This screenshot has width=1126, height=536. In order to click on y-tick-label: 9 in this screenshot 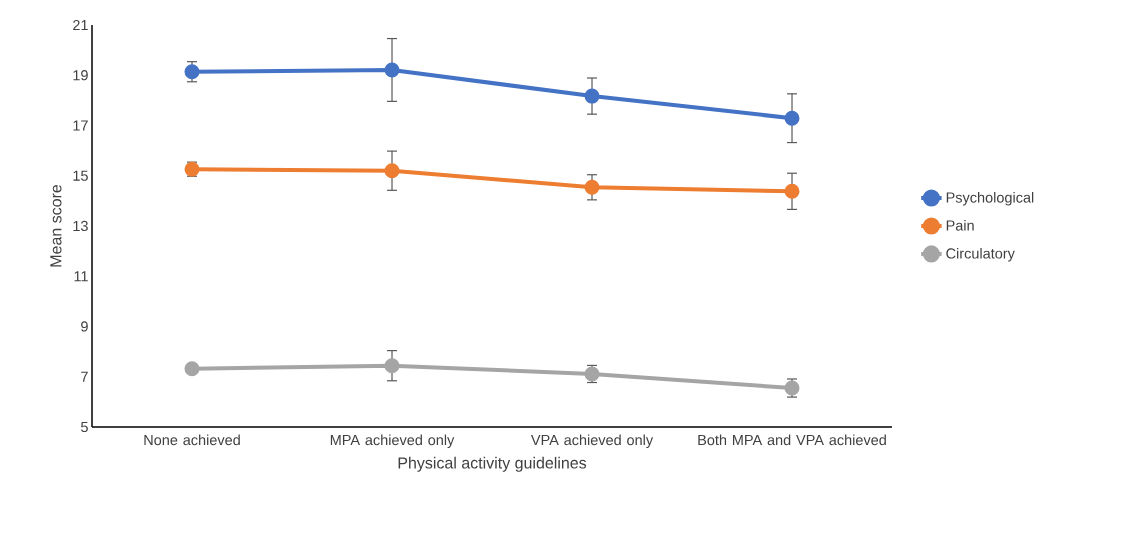, I will do `click(84, 326)`.